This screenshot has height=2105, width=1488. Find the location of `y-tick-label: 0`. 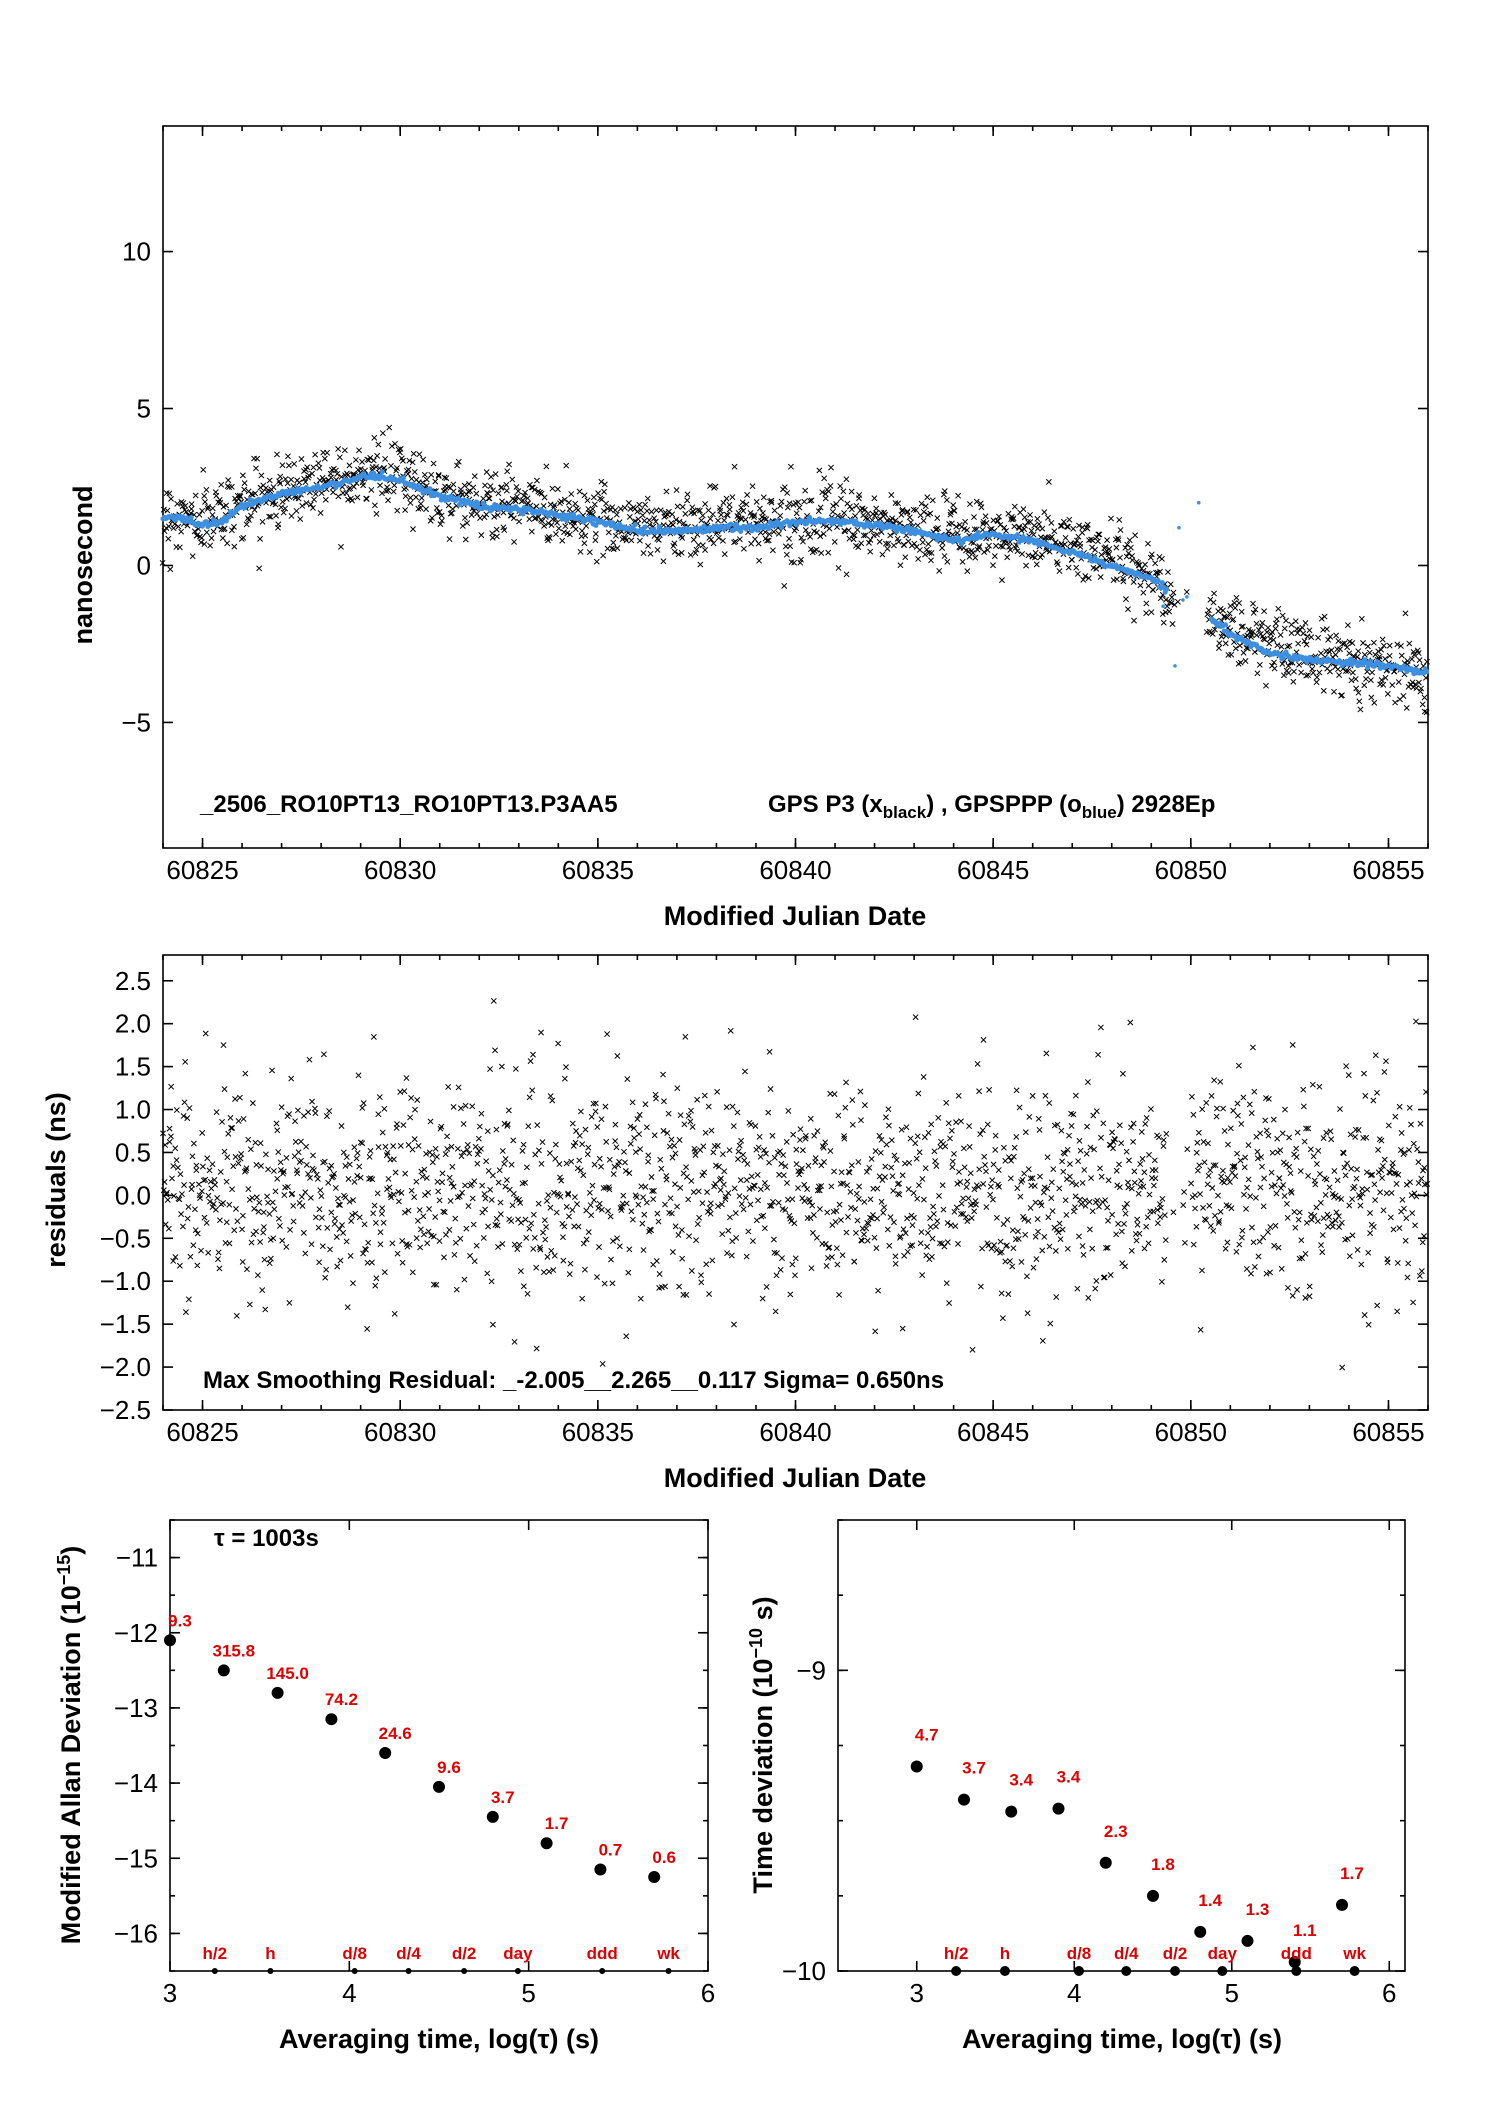

y-tick-label: 0 is located at coordinates (144, 565).